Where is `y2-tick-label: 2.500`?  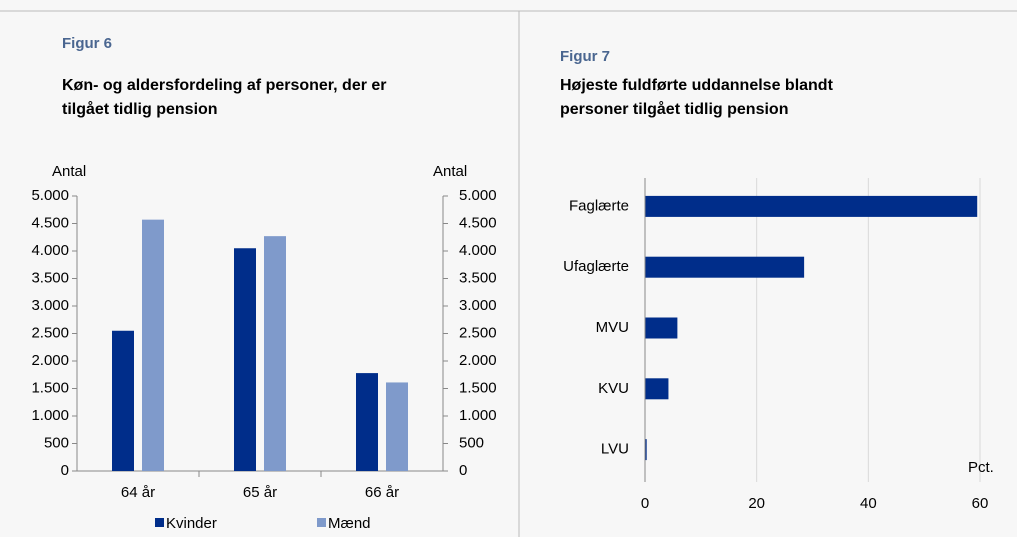
y2-tick-label: 2.500 is located at coordinates (478, 332).